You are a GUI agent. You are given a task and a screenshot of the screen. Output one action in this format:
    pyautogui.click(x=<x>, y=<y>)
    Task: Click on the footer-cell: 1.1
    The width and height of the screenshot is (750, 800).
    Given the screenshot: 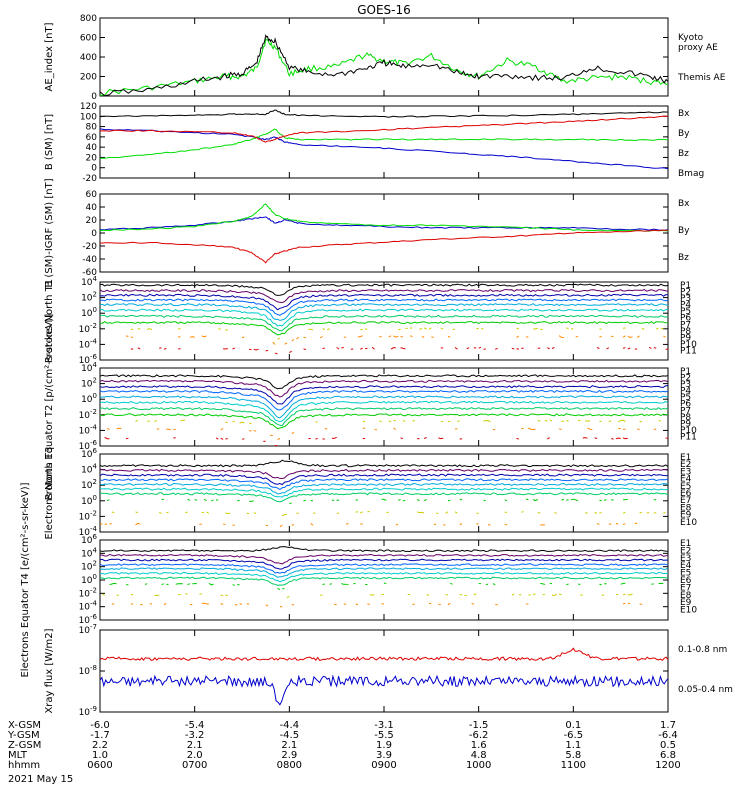 What is the action you would take?
    pyautogui.click(x=573, y=745)
    